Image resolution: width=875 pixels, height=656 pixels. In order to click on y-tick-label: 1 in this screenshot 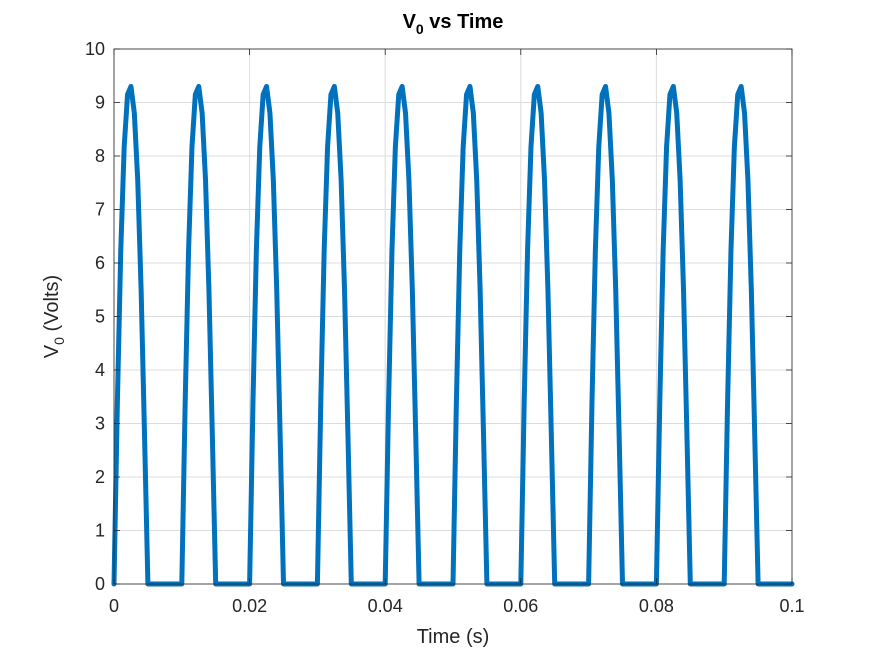, I will do `click(100, 531)`.